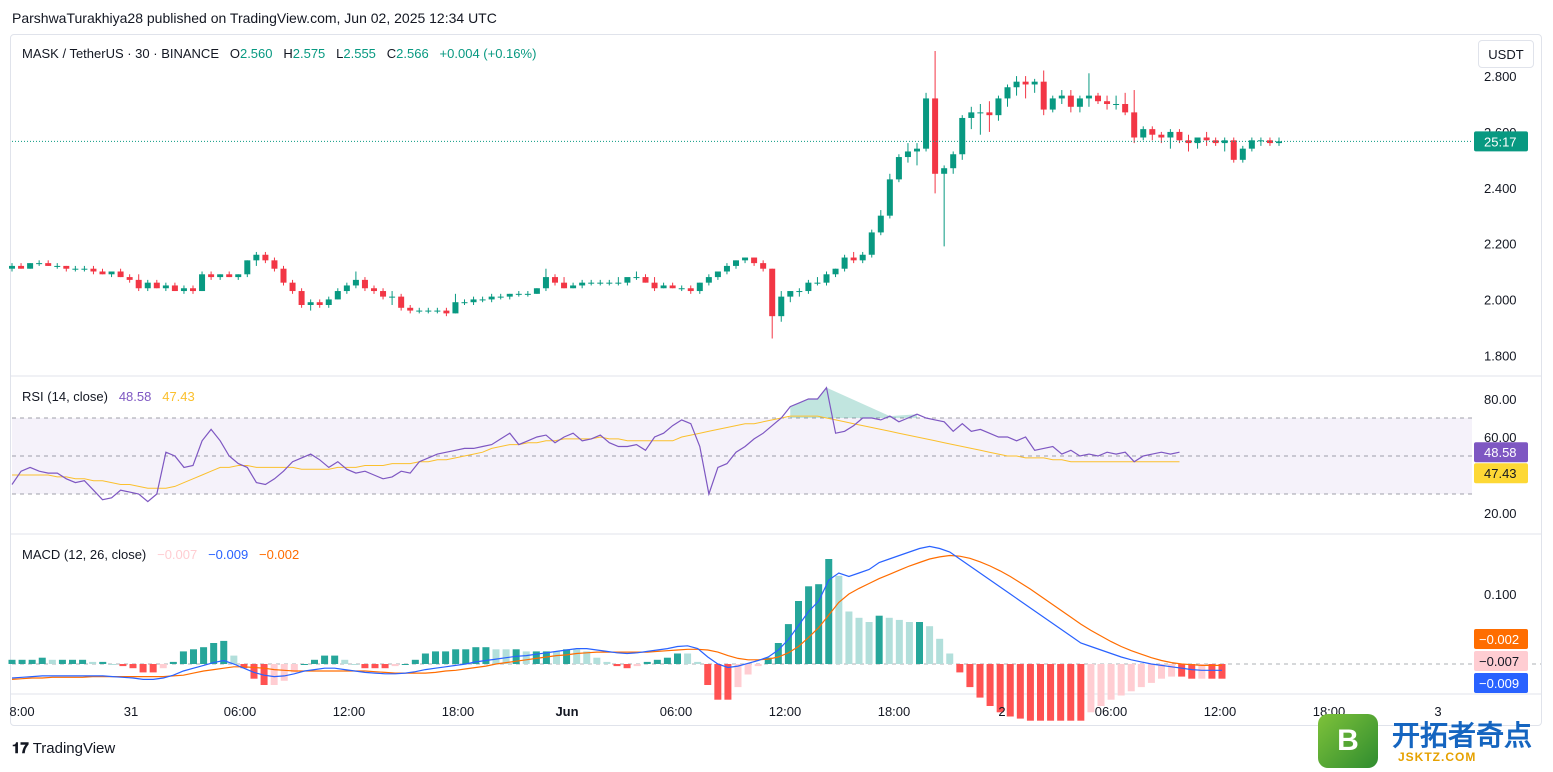  Describe the element at coordinates (288, 53) in the screenshot. I see `high-label: H` at that location.